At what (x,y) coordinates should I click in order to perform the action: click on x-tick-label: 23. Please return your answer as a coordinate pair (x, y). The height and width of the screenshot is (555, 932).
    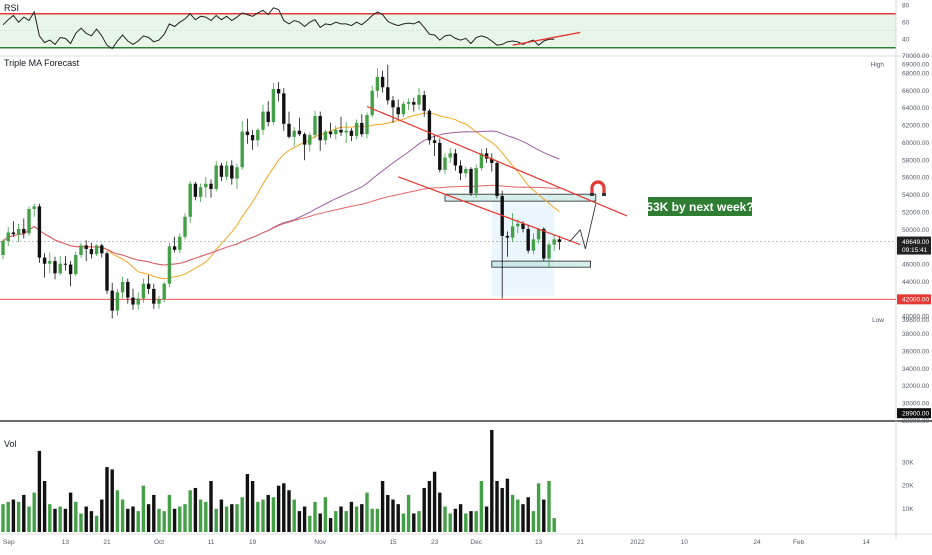
    Looking at the image, I should click on (435, 542).